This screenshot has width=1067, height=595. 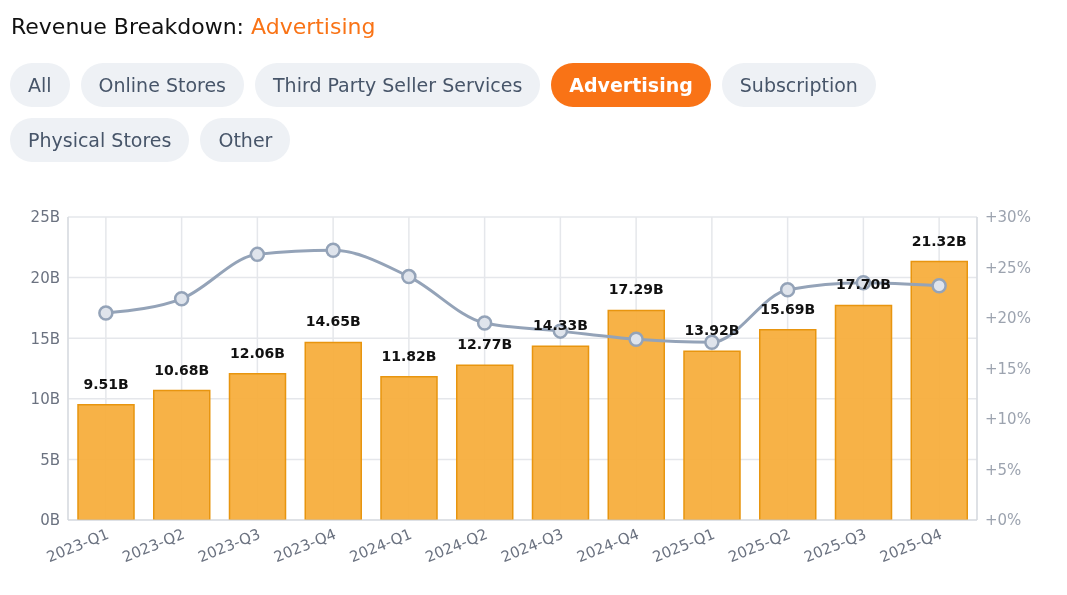 I want to click on chart-title: Revenue Breakdown:, so click(x=127, y=26).